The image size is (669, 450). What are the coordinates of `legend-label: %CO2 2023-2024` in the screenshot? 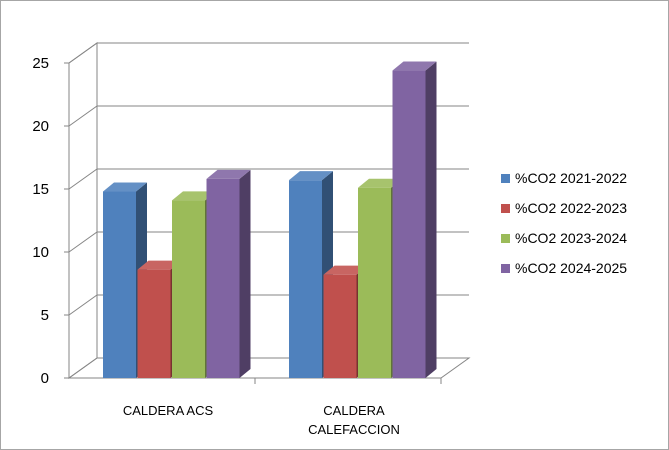 It's located at (571, 238).